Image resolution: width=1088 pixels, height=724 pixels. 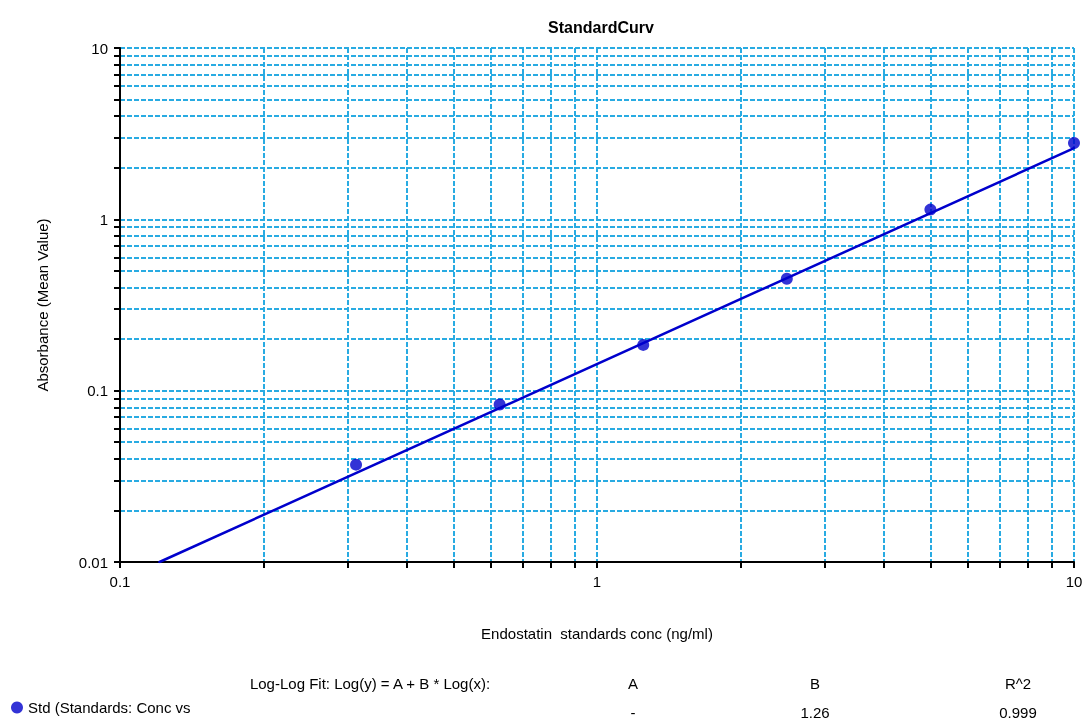 What do you see at coordinates (815, 712) in the screenshot?
I see `text: 1.26` at bounding box center [815, 712].